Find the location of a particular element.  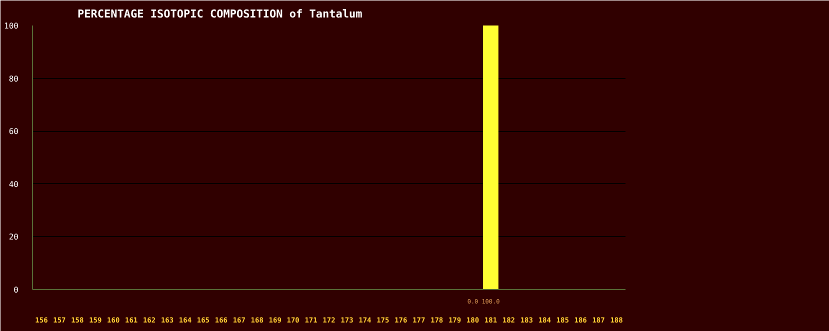

y-tick-label: 80 is located at coordinates (13, 79).